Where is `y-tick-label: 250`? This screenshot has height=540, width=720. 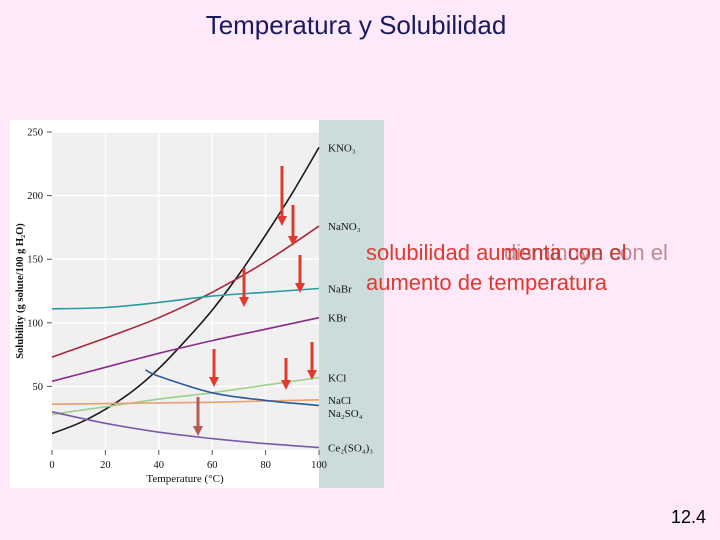 y-tick-label: 250 is located at coordinates (35, 133).